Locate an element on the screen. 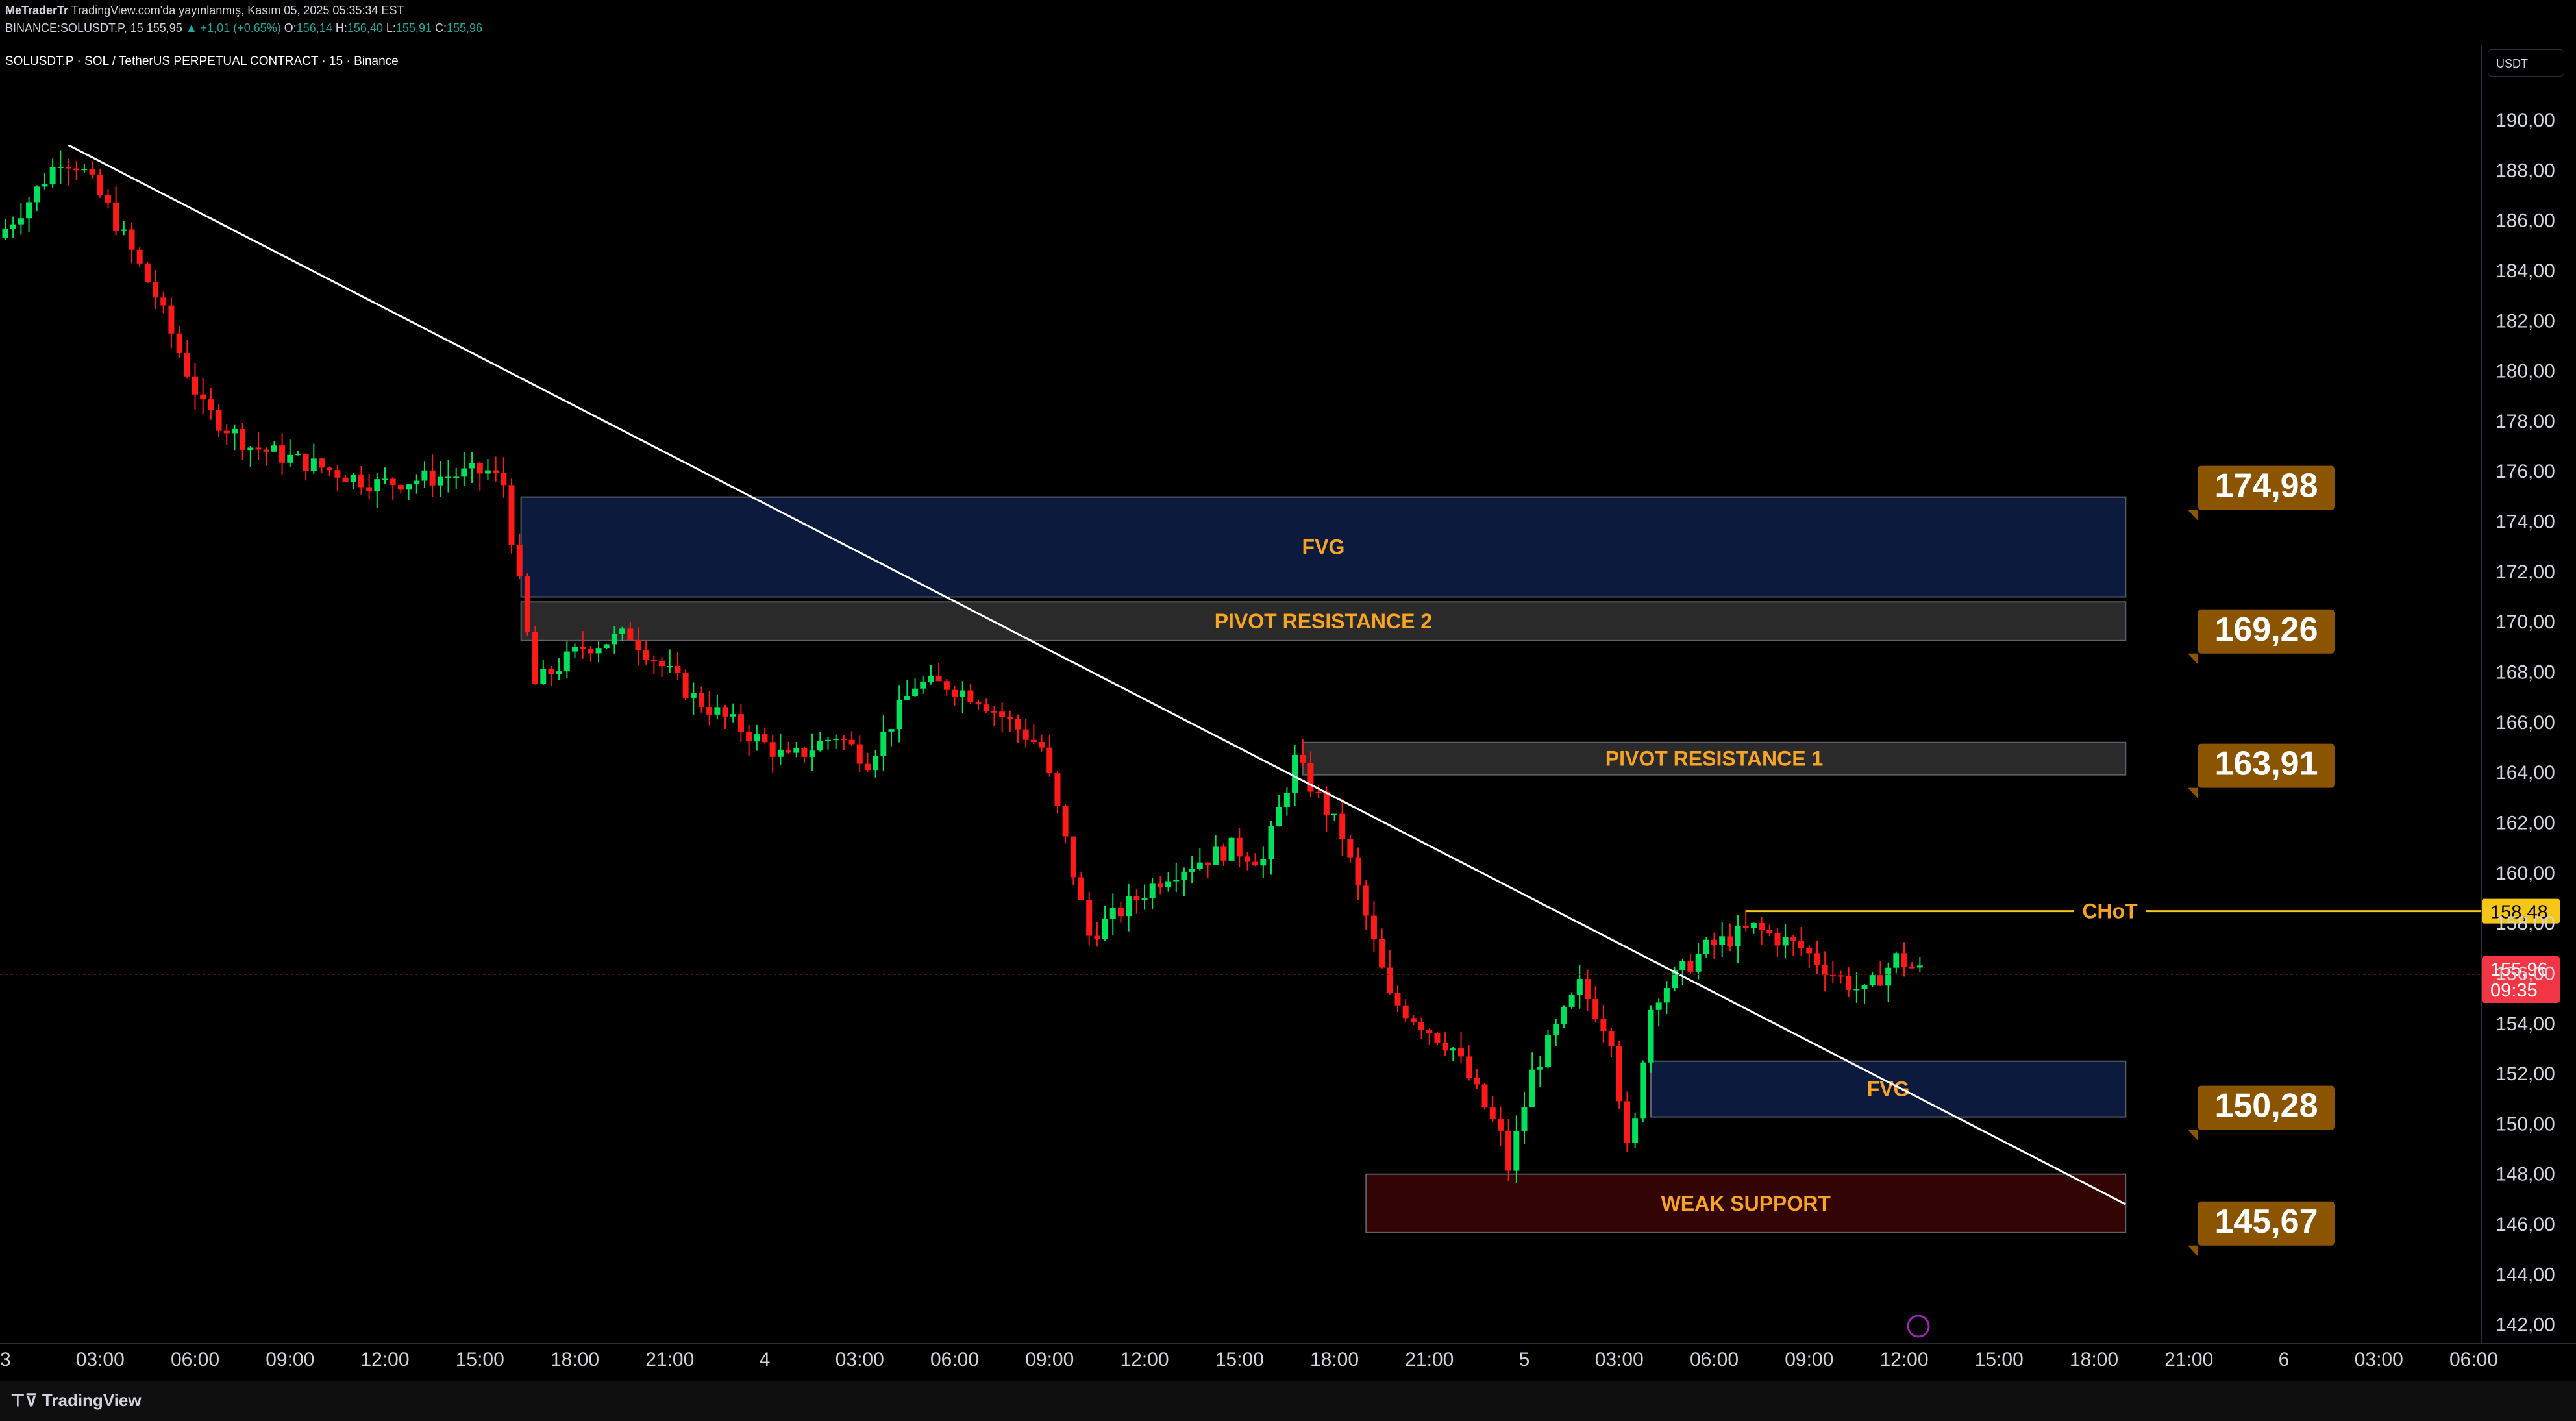 Image resolution: width=2576 pixels, height=1421 pixels. y-tick-label: 156,00 is located at coordinates (2525, 973).